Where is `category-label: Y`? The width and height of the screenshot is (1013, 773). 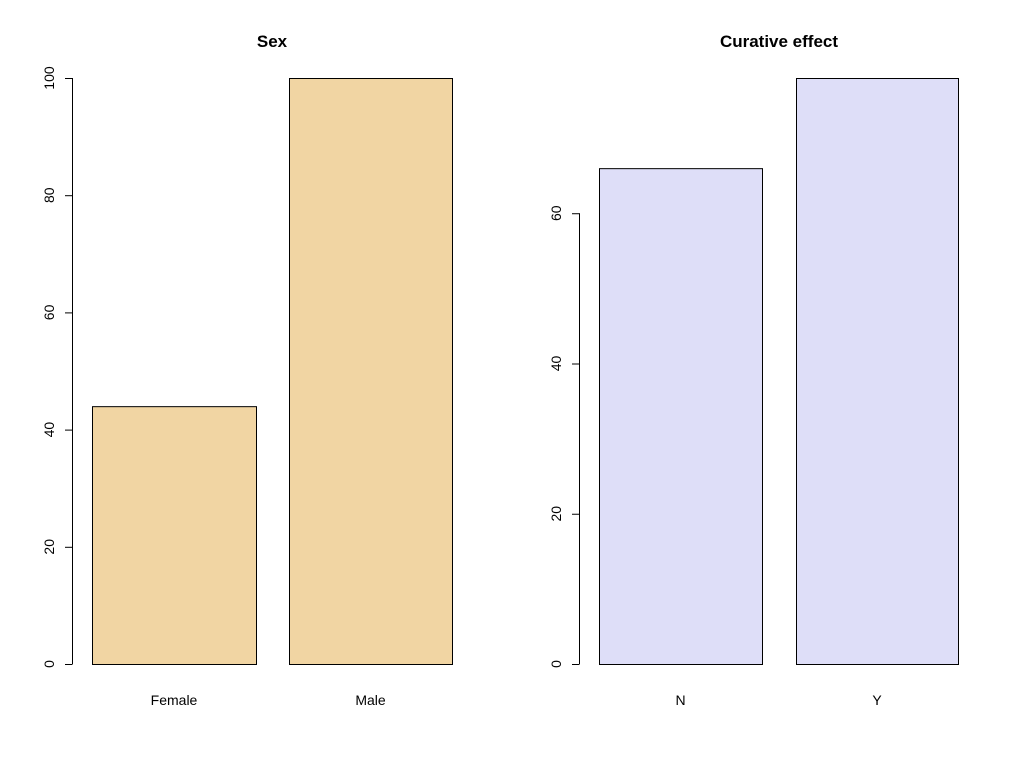
category-label: Y is located at coordinates (877, 700).